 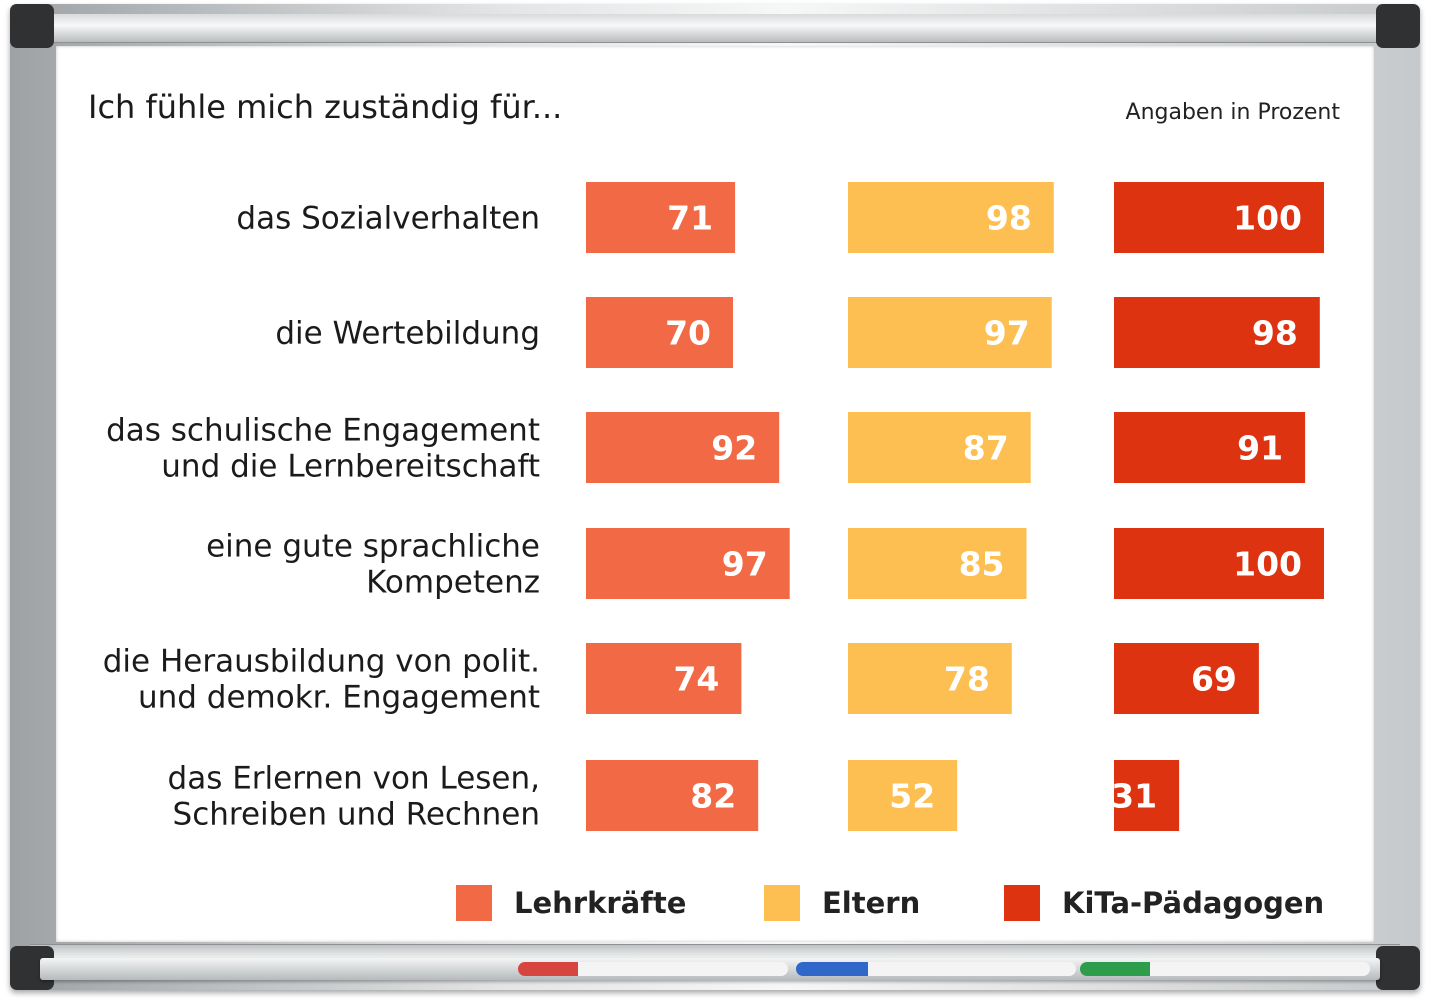 I want to click on category-label: eine gute sprachliche Kompetenz, so click(x=373, y=565).